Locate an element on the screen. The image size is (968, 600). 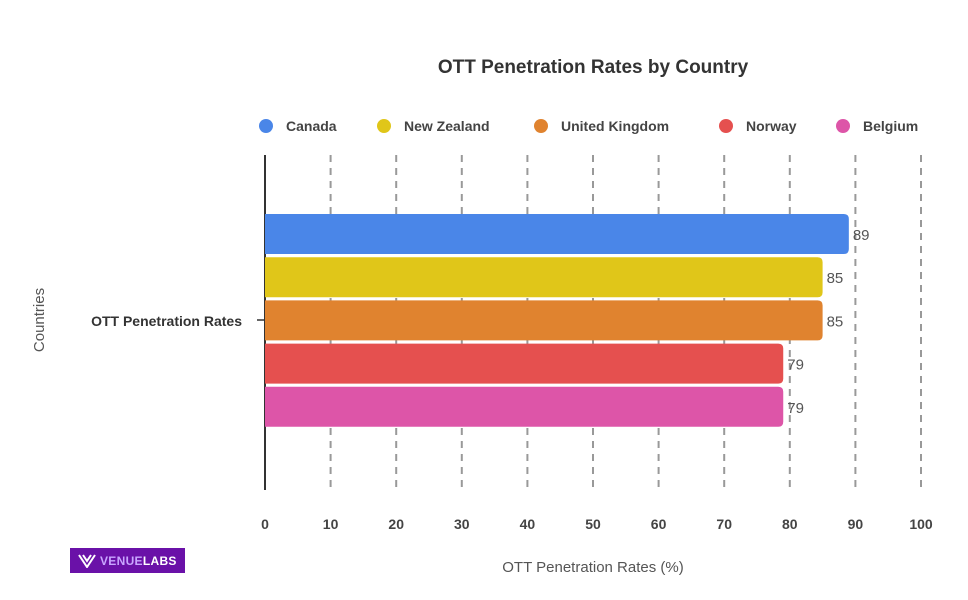
x-tick-label-10: 10 is located at coordinates (331, 524).